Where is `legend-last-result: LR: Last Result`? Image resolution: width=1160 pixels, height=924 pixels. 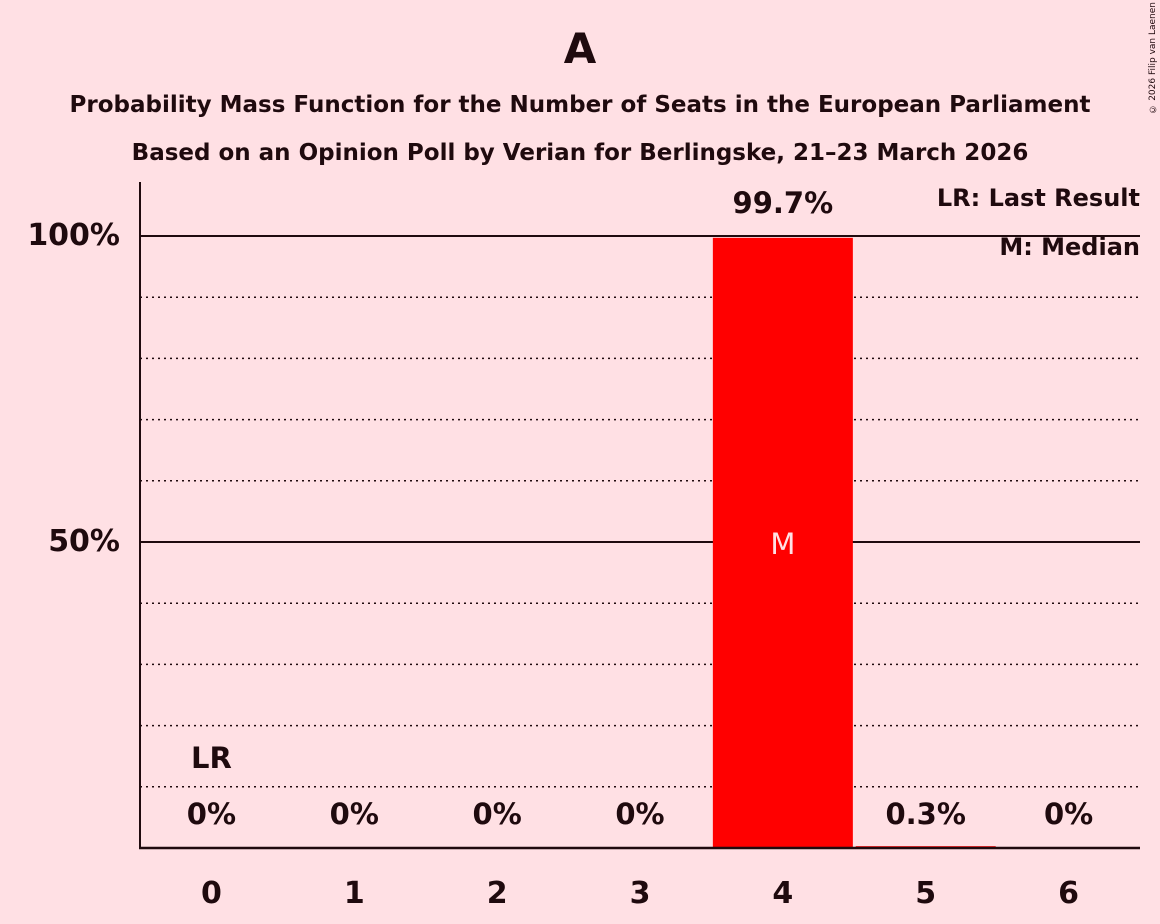
legend-last-result: LR: Last Result is located at coordinates (1038, 198).